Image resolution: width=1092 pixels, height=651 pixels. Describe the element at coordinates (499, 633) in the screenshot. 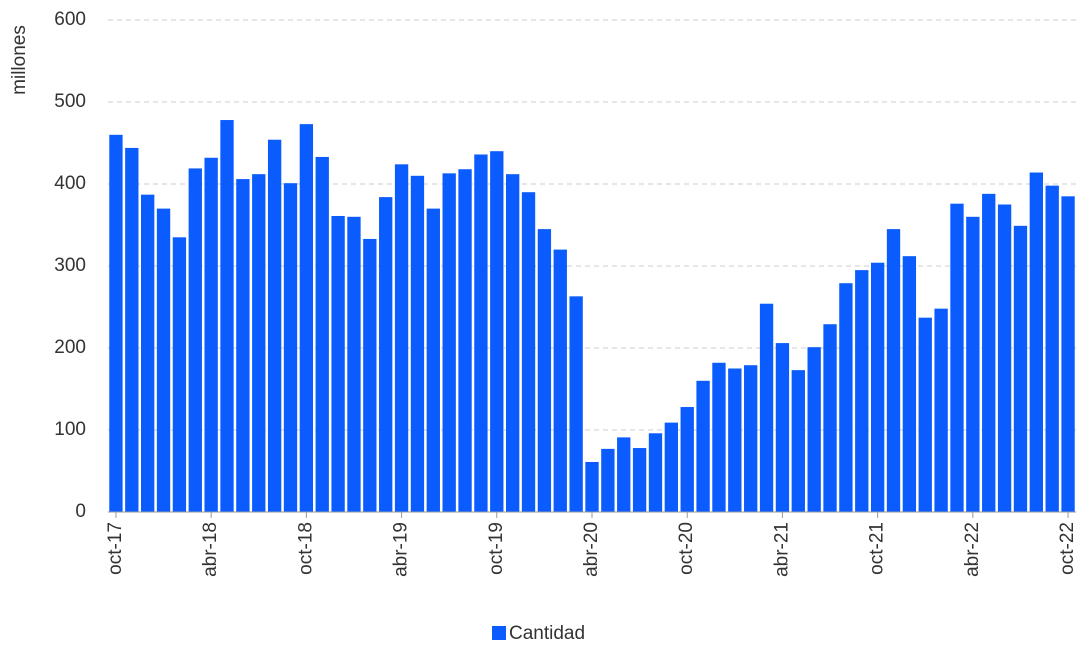

I see `legend-swatch` at that location.